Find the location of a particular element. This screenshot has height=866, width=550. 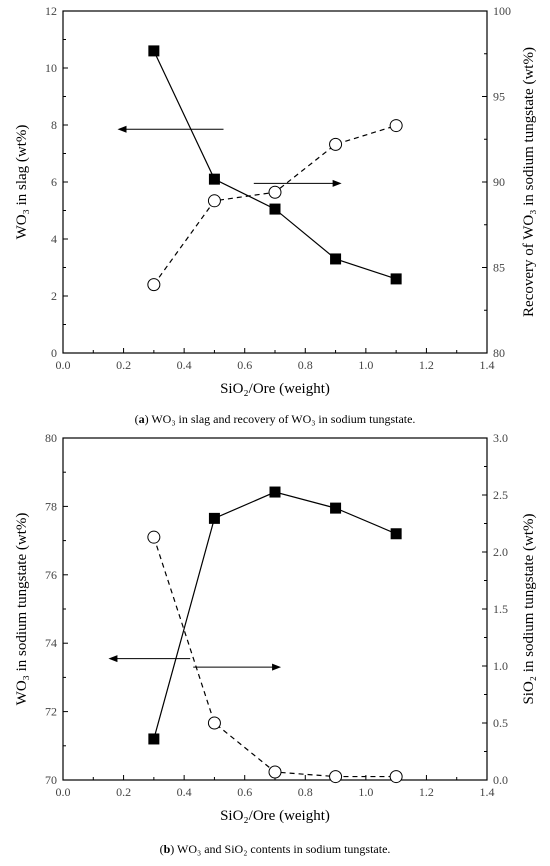

y-right-tick-label-b: 1.5 is located at coordinates (500, 609).